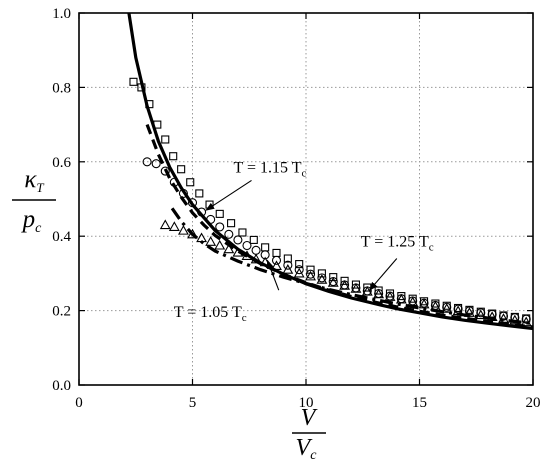 The image size is (550, 464). What do you see at coordinates (309, 418) in the screenshot?
I see `x-label-numerator: V` at bounding box center [309, 418].